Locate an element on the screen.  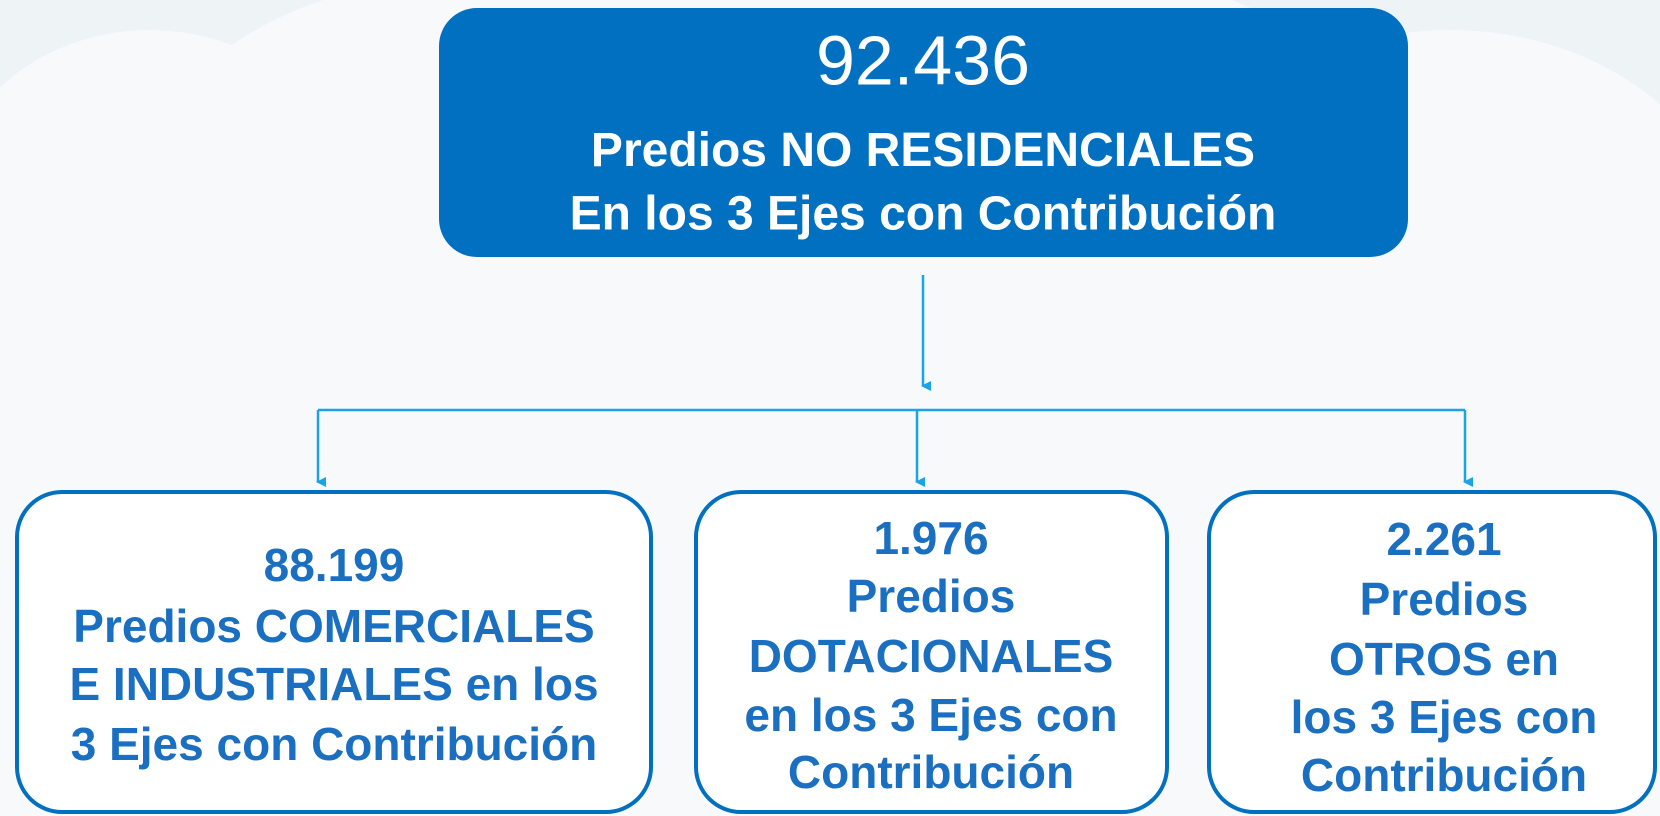
child-label: OTROS en is located at coordinates (1444, 659).